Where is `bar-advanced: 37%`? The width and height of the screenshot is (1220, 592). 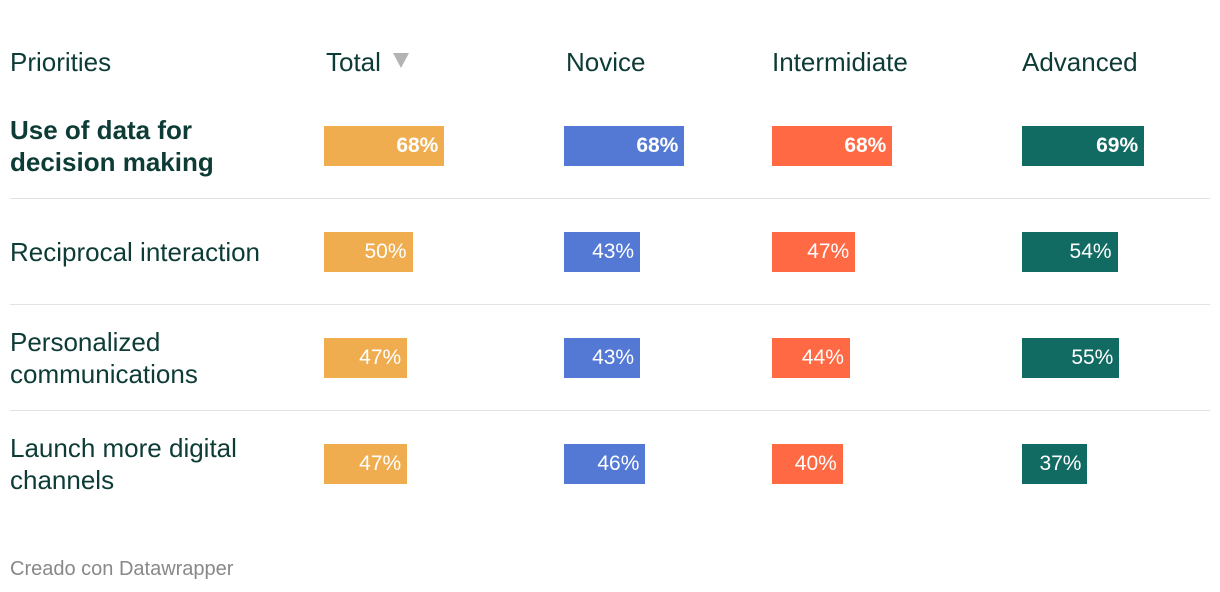
bar-advanced: 37% is located at coordinates (1055, 464).